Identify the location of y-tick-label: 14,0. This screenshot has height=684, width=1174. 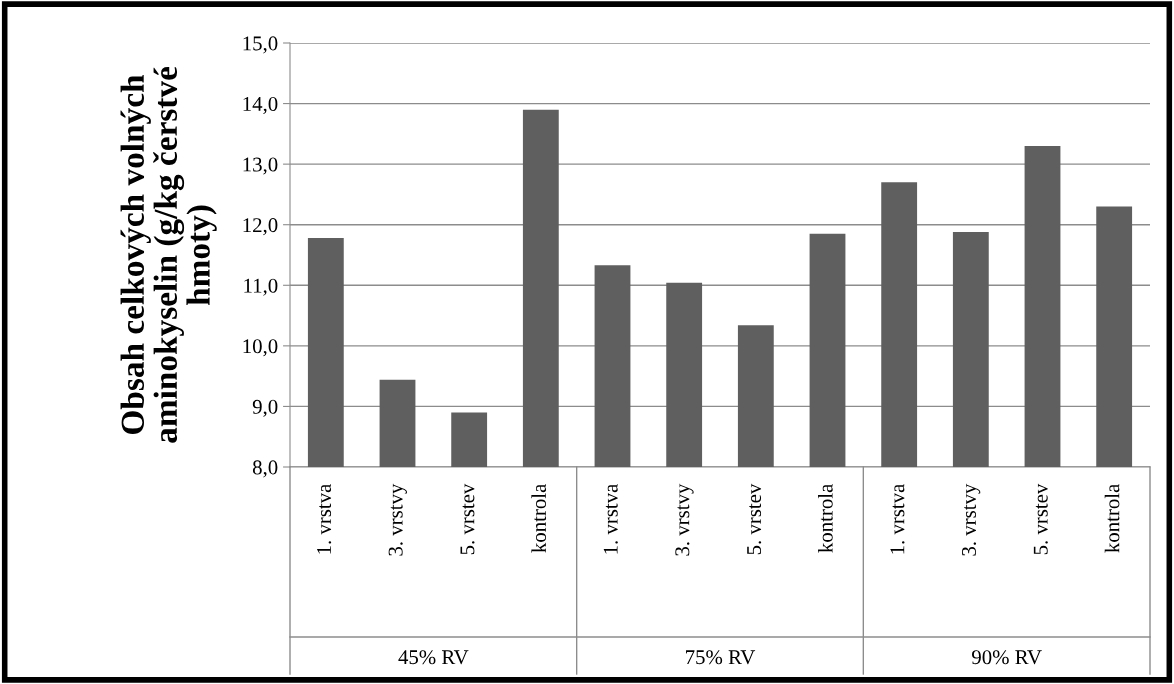
(260, 105).